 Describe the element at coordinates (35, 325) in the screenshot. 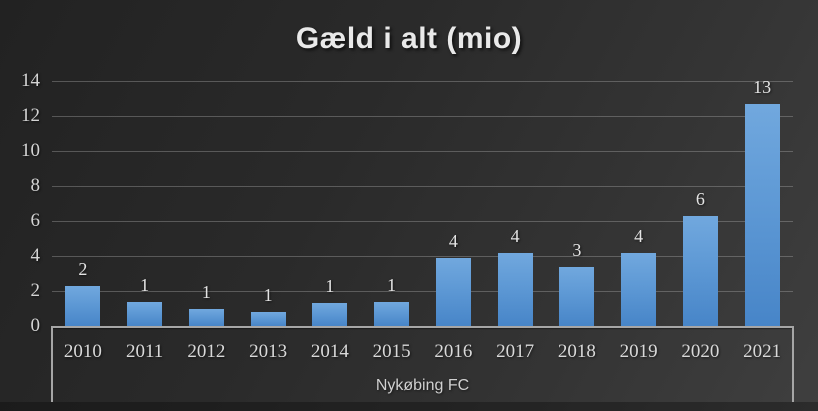

I see `y-axis-tick-label: 0` at that location.